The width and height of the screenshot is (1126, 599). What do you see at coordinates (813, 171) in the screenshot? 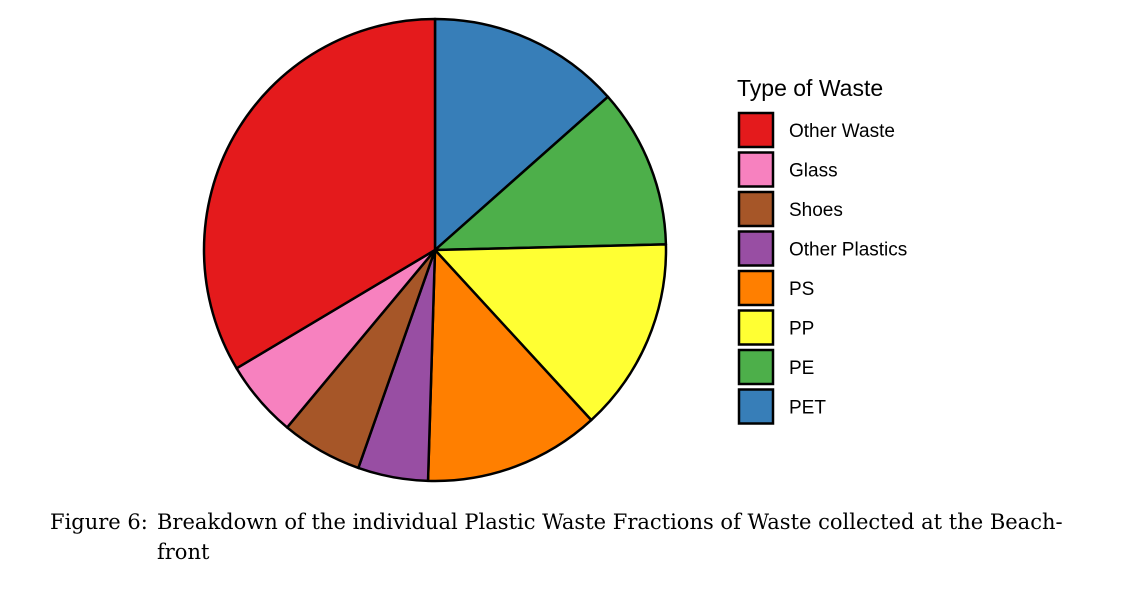
I see `legend-label-glass: Glass` at bounding box center [813, 171].